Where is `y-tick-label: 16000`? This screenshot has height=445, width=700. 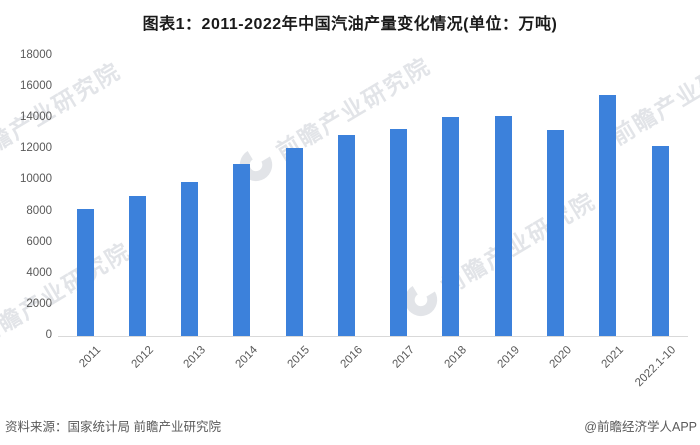 y-tick-label: 16000 is located at coordinates (36, 86).